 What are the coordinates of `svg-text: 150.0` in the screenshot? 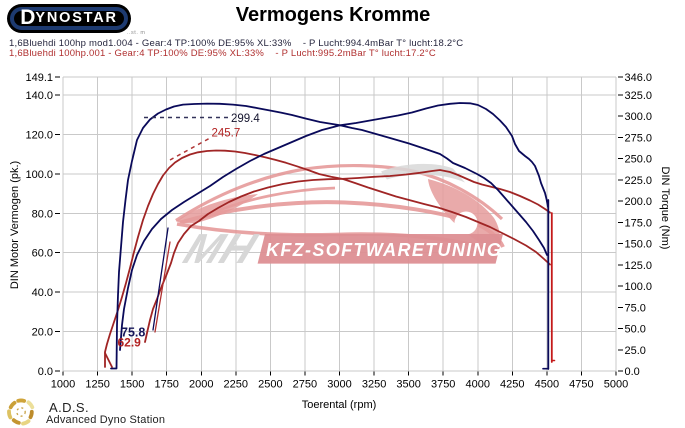 It's located at (639, 245).